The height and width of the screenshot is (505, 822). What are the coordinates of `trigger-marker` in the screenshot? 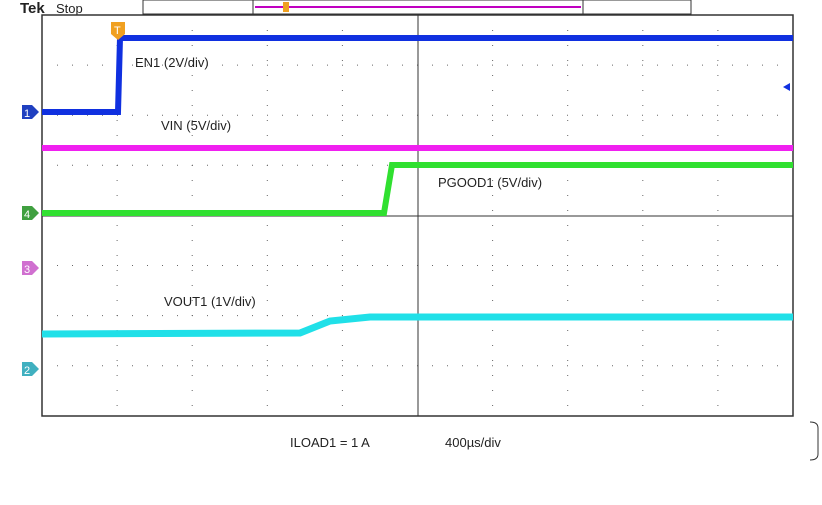 It's located at (118, 31).